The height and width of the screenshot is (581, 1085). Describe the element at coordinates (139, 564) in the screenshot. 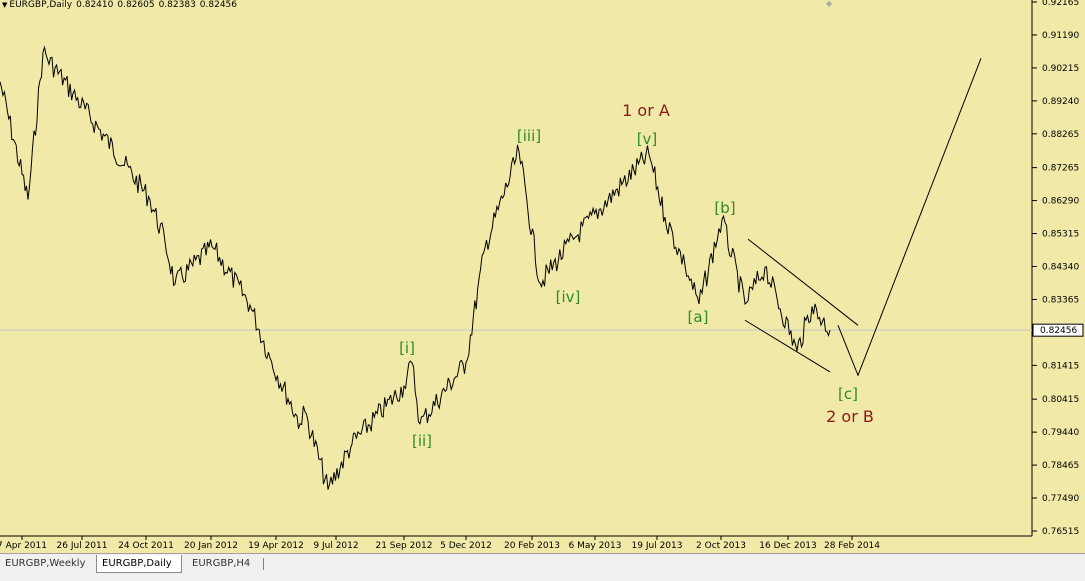

I see `tab-eurgbp-daily: EURGBP,Daily` at that location.